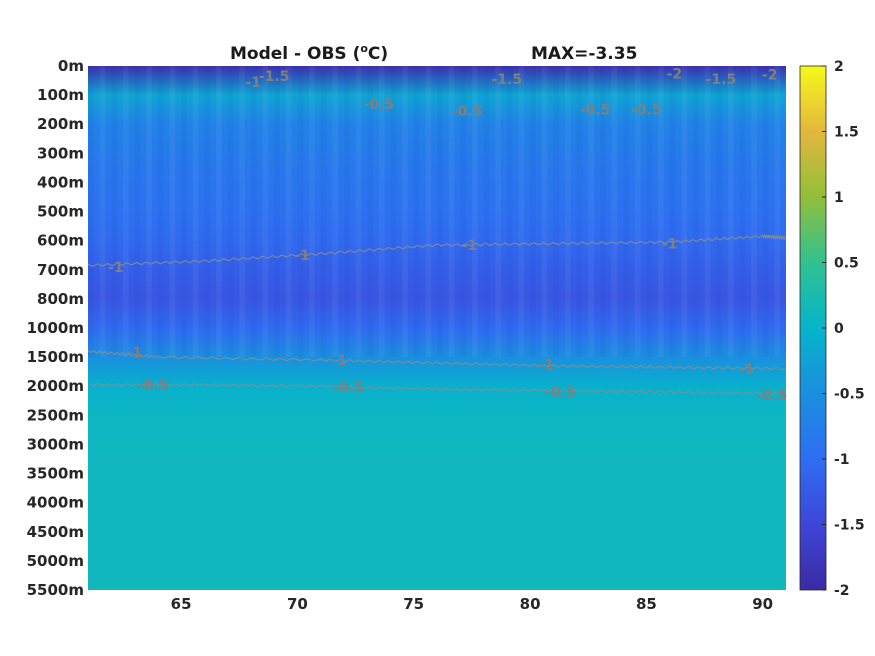  Describe the element at coordinates (181, 604) in the screenshot. I see `x-tick-label: 65` at that location.